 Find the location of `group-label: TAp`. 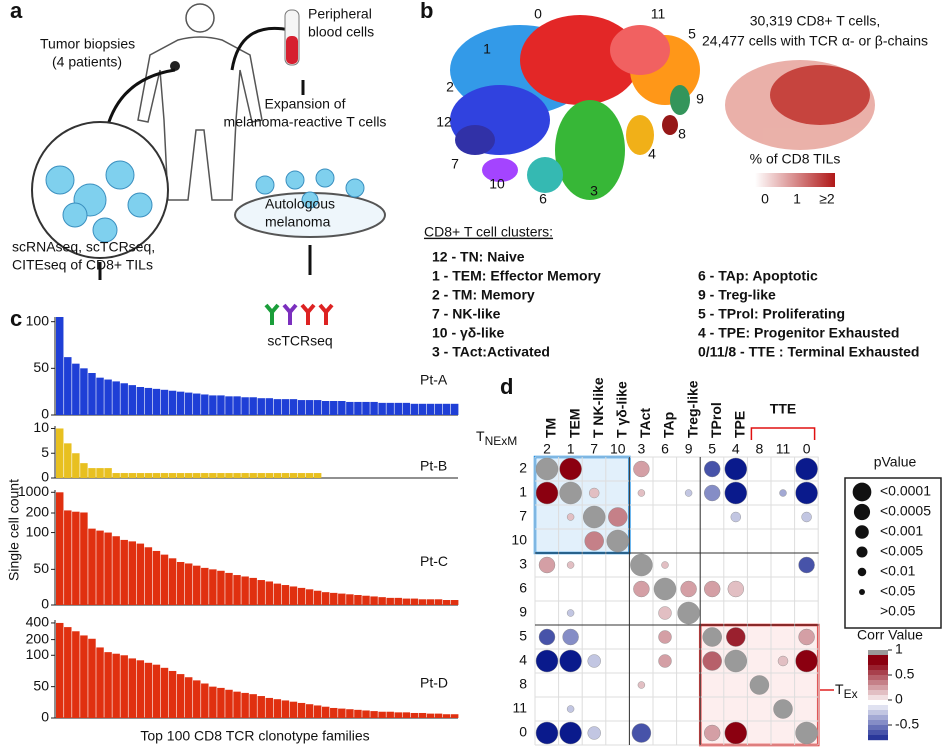

group-label: TAp is located at coordinates (669, 425).